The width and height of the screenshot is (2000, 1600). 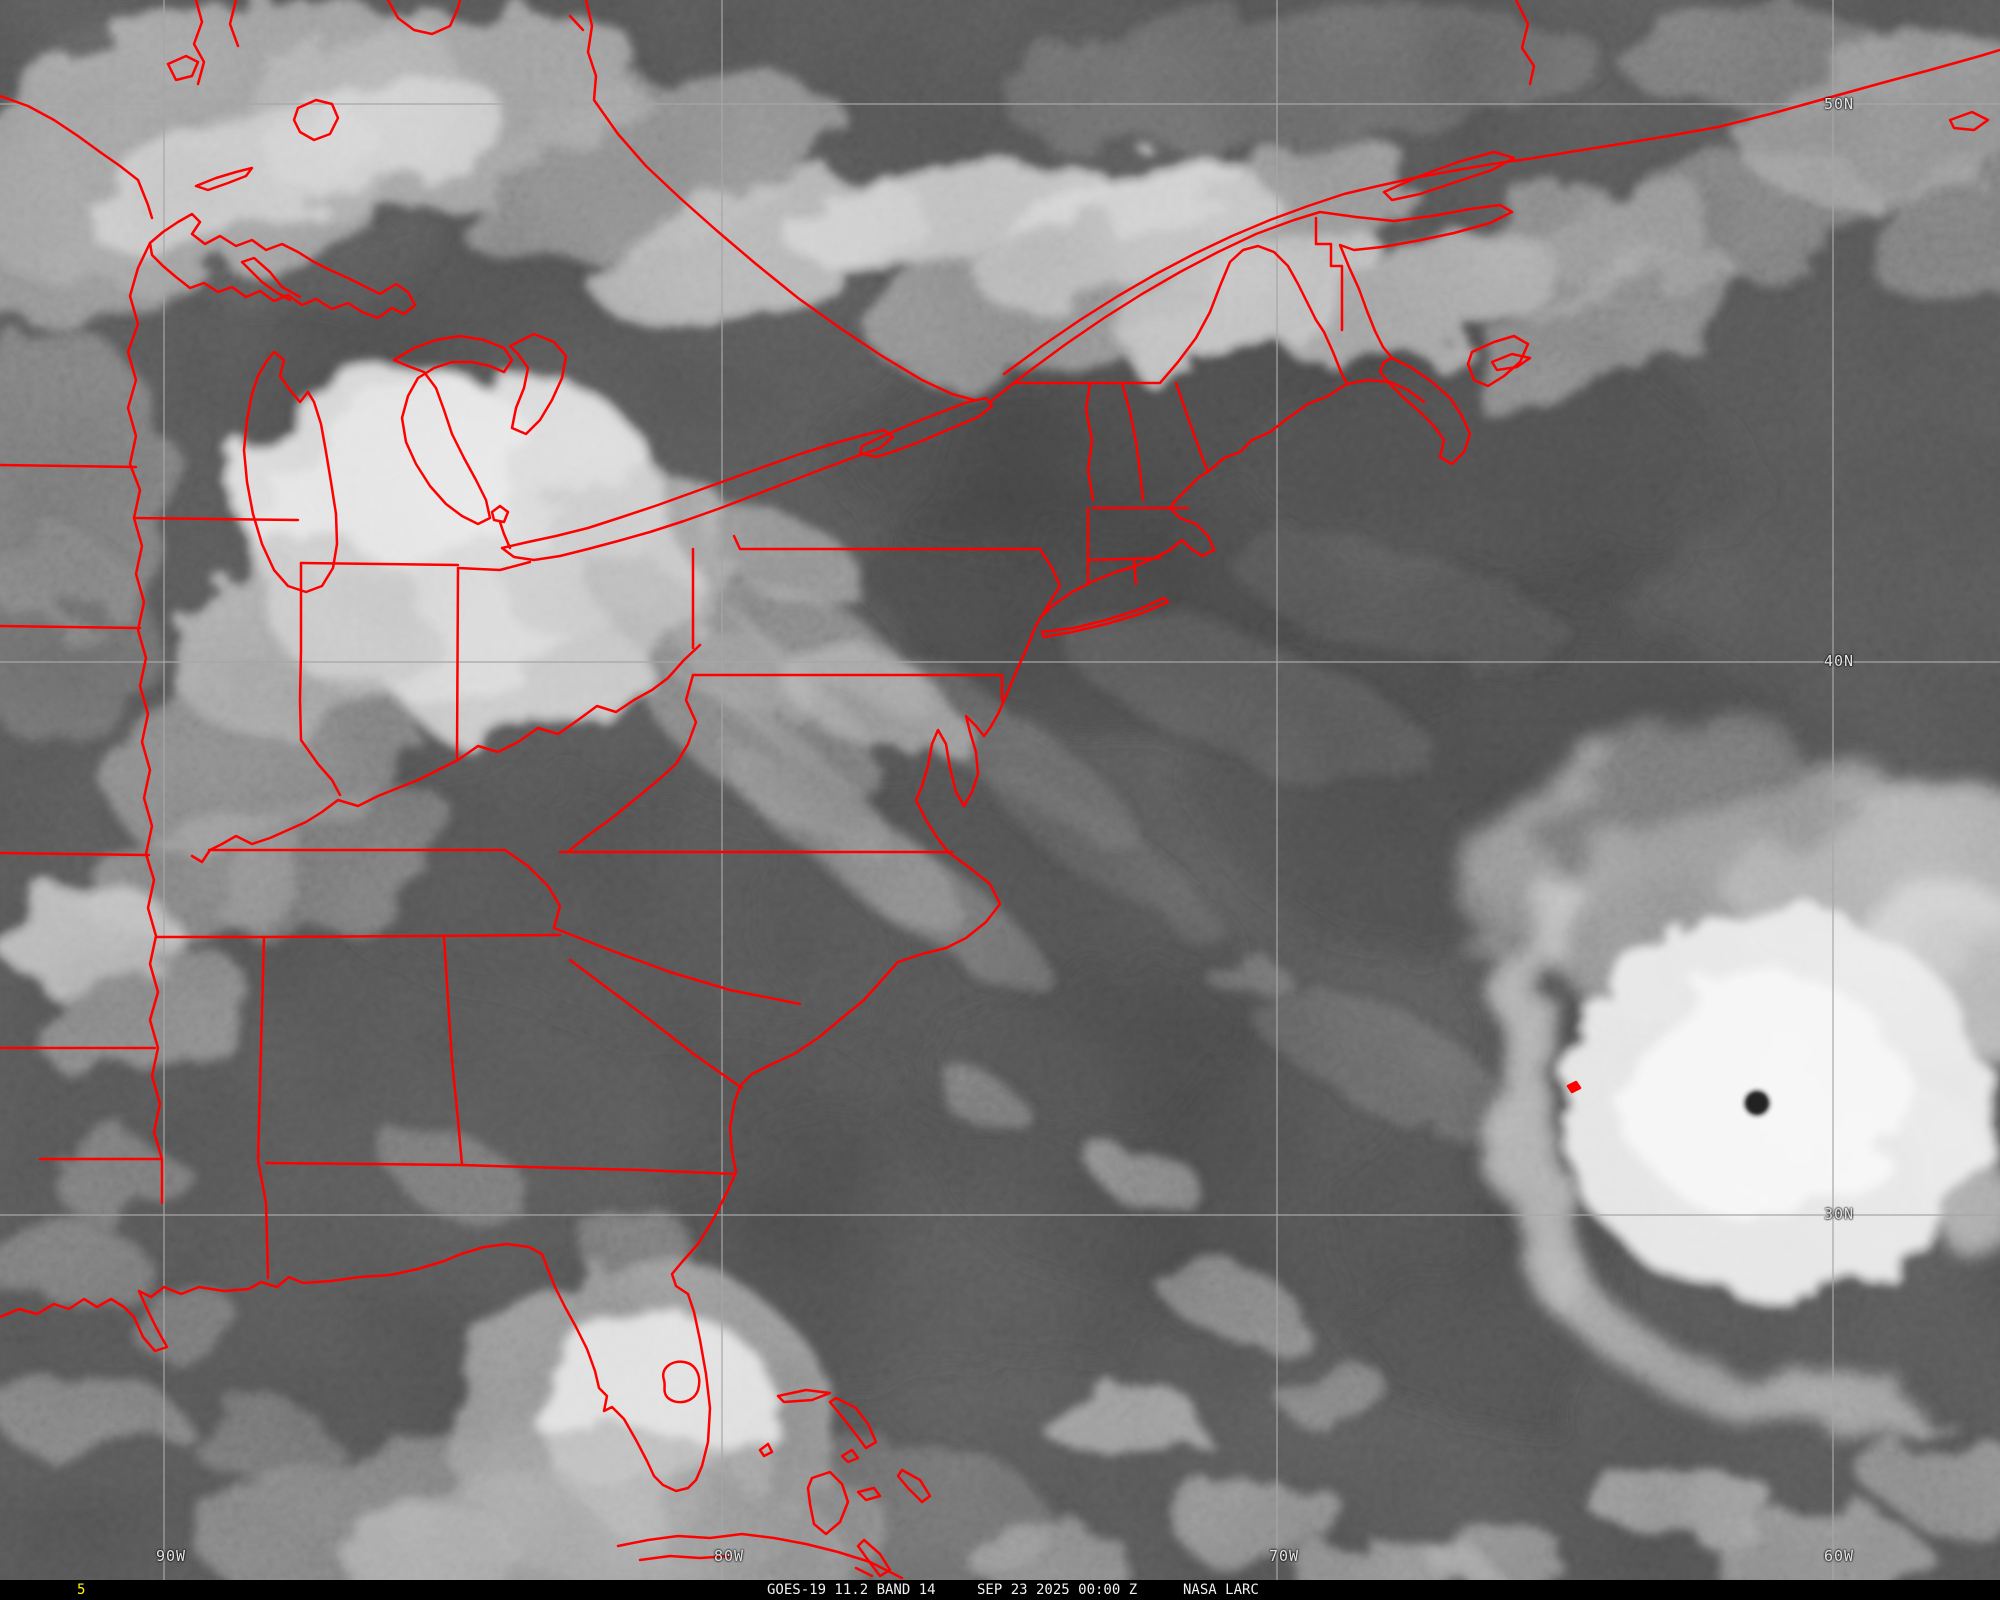 I want to click on andros-island, so click(x=828, y=1503).